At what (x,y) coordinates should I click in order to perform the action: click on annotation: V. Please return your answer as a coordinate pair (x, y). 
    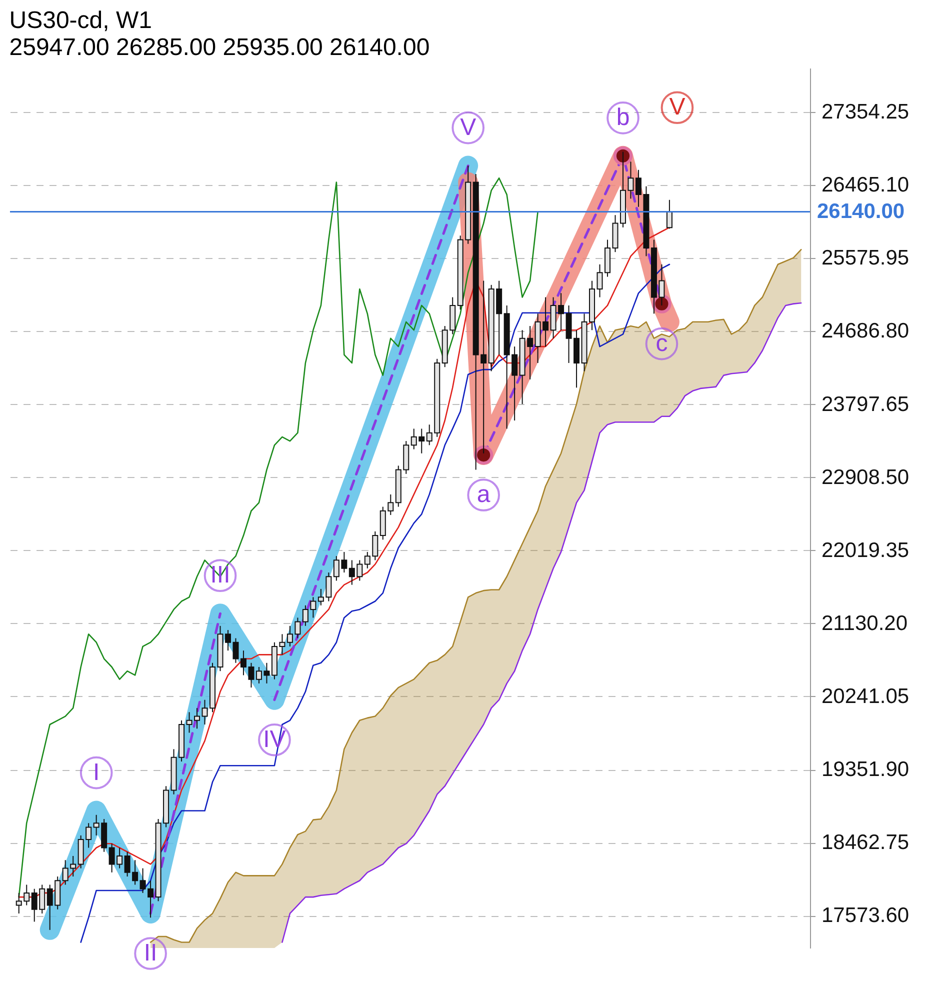
    Looking at the image, I should click on (677, 107).